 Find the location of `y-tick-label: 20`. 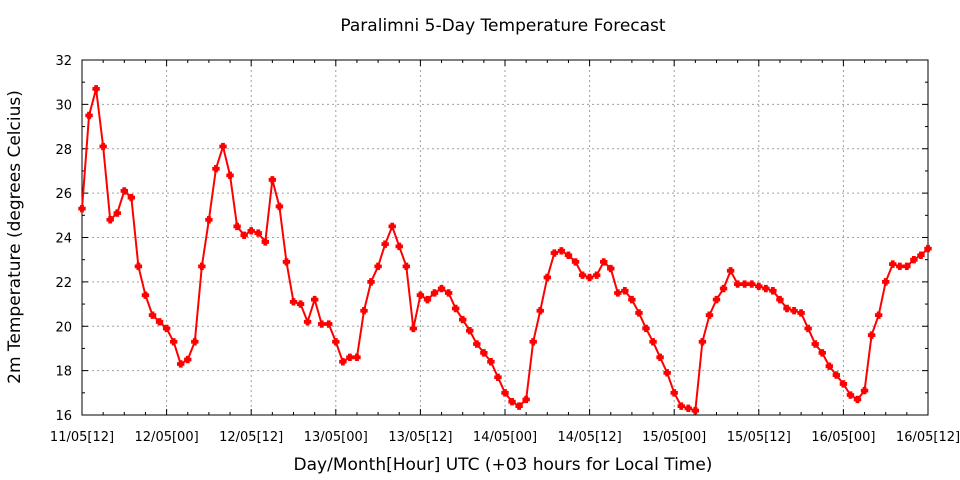

y-tick-label: 20 is located at coordinates (63, 327).